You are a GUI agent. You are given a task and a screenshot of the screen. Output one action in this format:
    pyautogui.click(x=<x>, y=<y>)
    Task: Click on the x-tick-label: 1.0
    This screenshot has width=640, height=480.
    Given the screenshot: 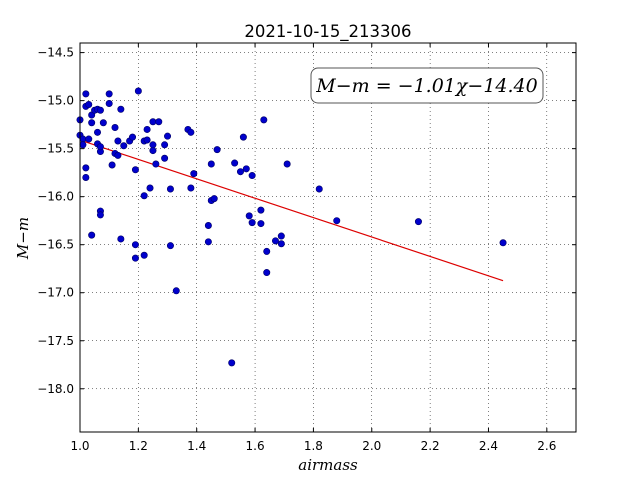 What is the action you would take?
    pyautogui.click(x=79, y=446)
    